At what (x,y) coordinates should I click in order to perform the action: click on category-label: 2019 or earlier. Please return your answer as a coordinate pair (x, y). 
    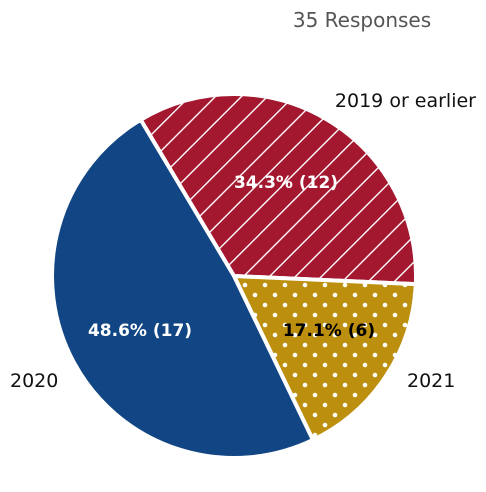
    Looking at the image, I should click on (405, 101).